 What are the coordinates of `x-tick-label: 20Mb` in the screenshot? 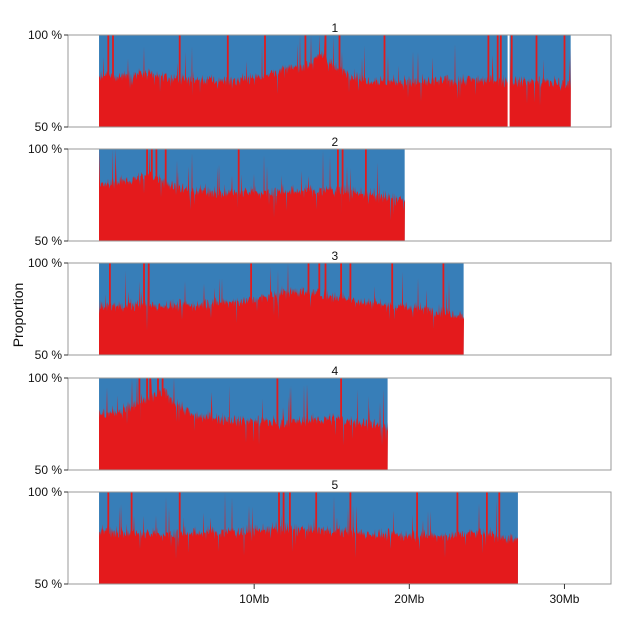 It's located at (409, 599).